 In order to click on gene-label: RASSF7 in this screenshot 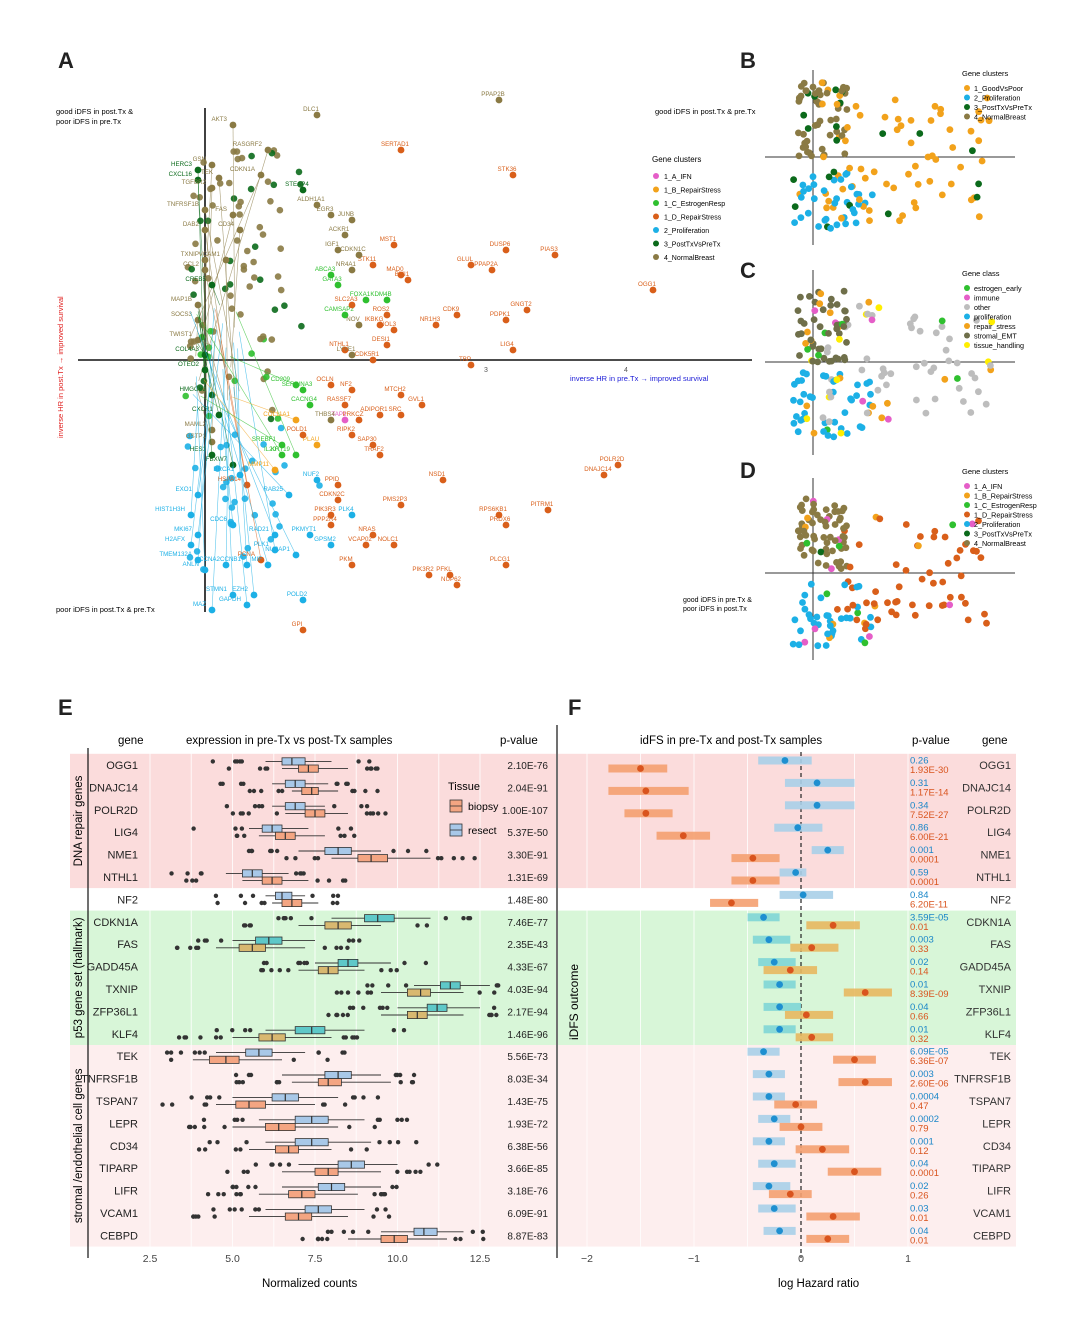, I will do `click(339, 399)`.